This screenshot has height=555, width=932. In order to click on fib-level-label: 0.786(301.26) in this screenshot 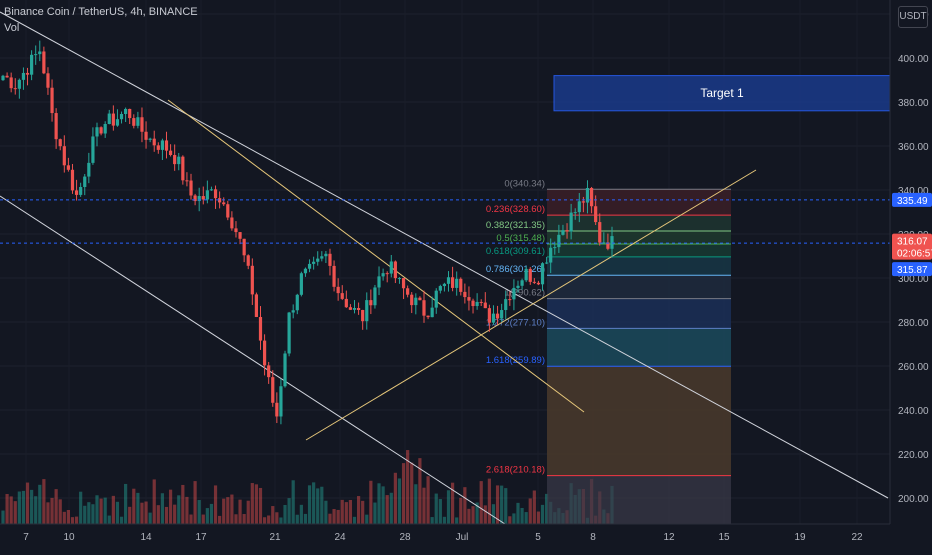, I will do `click(515, 269)`.